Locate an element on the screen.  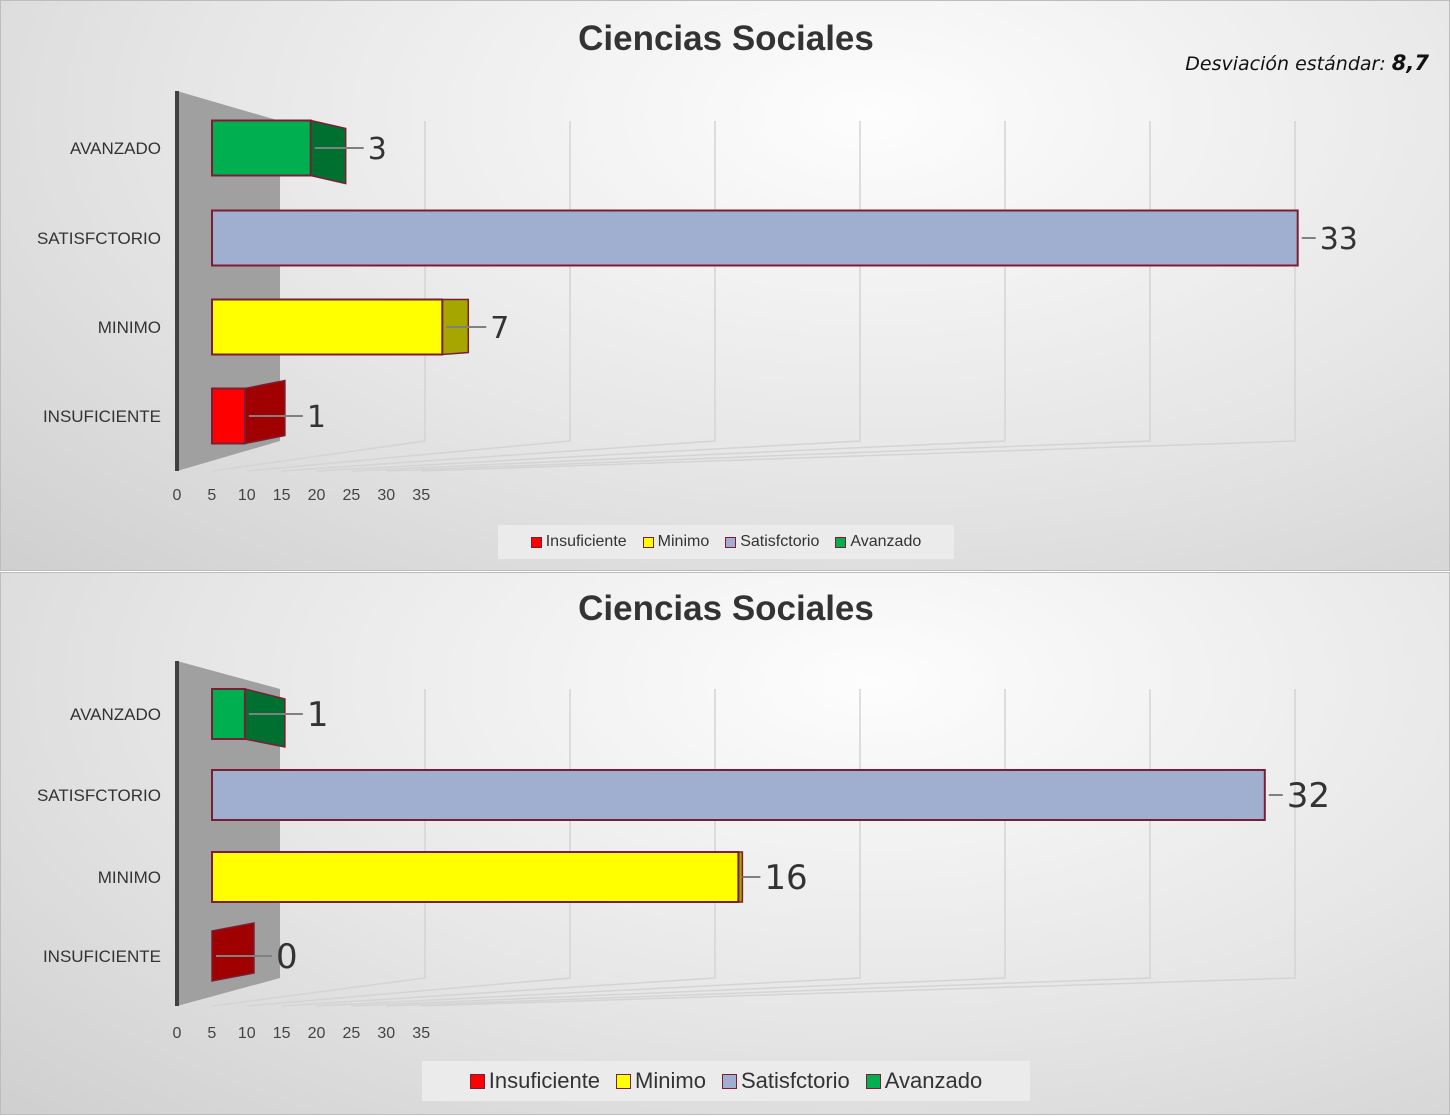
std-deviation-annotation: Desviación estándar: 8,7 is located at coordinates (1307, 63).